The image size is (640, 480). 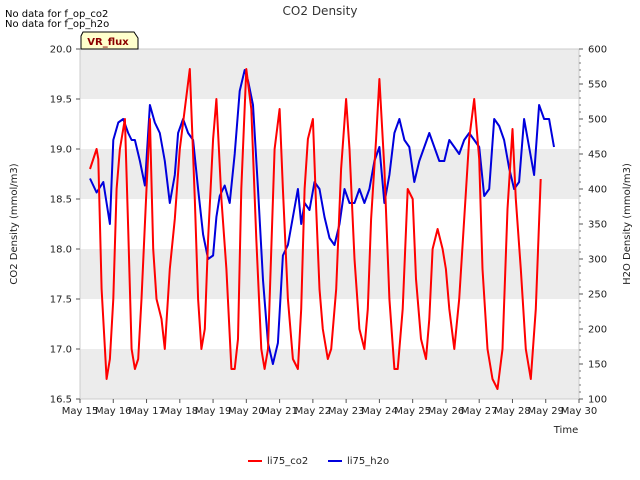 I want to click on x-tick-label: May 16, so click(x=113, y=411).